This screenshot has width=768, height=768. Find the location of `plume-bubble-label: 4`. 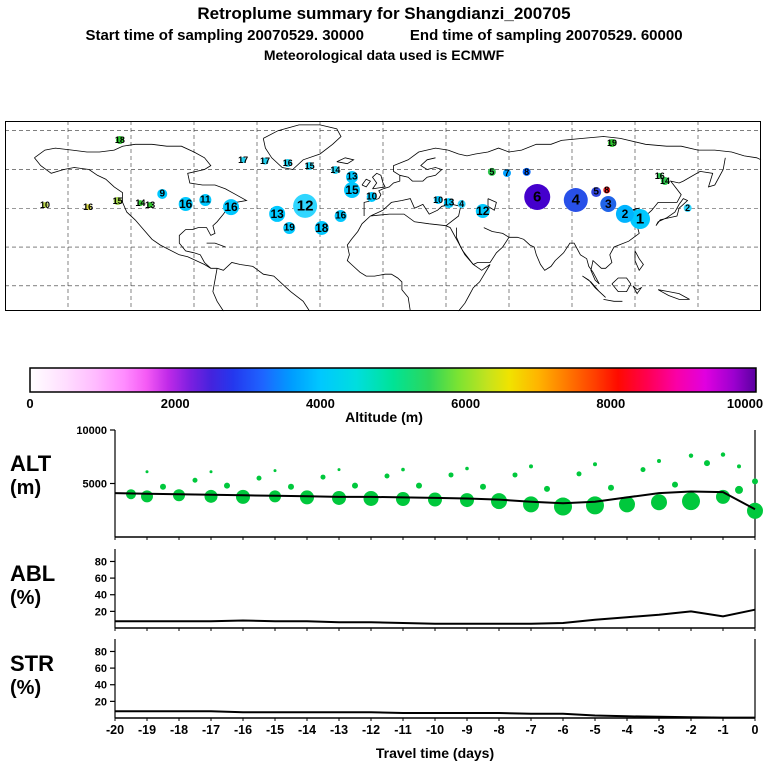

plume-bubble-label: 4 is located at coordinates (576, 200).